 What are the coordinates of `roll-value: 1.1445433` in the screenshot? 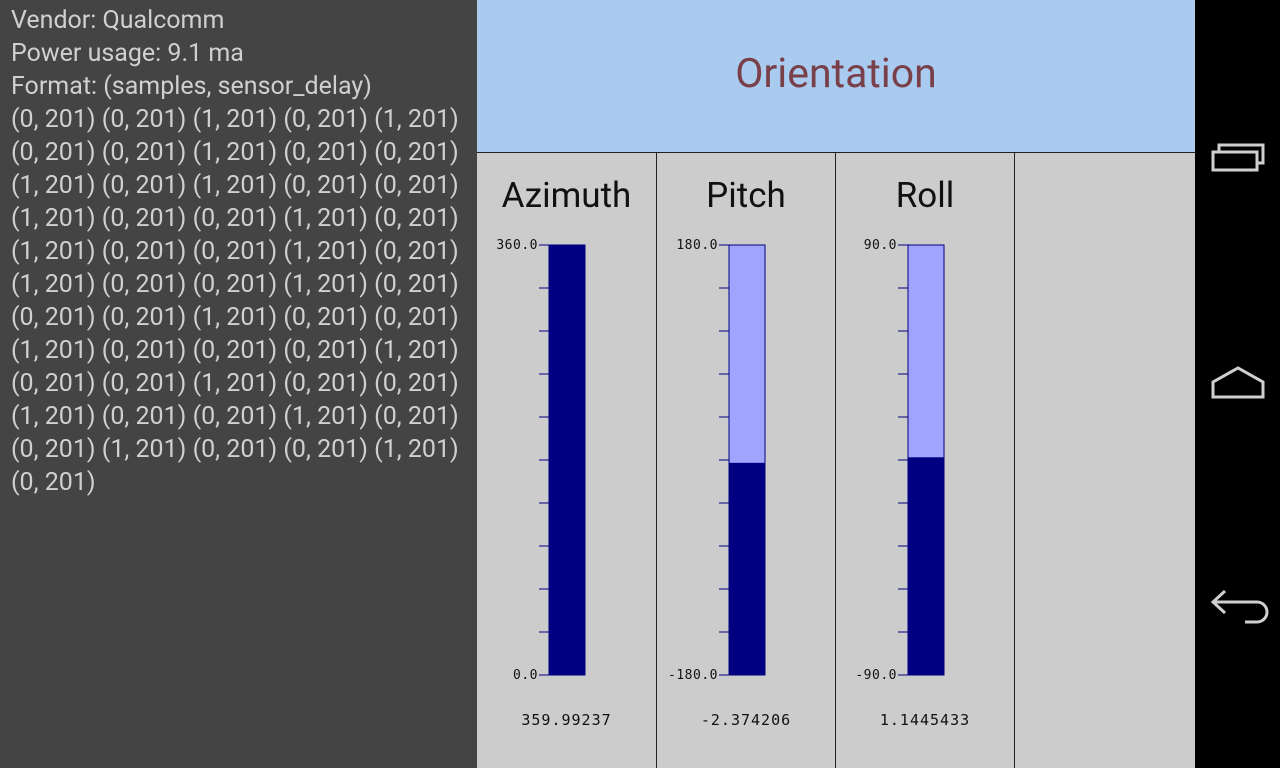 It's located at (925, 720).